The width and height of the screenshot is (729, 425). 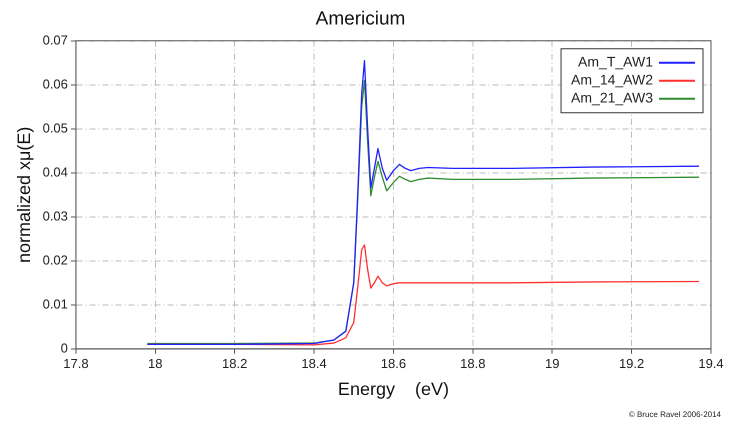 I want to click on text: © Bruce Ravel 2006-2014, so click(x=674, y=414).